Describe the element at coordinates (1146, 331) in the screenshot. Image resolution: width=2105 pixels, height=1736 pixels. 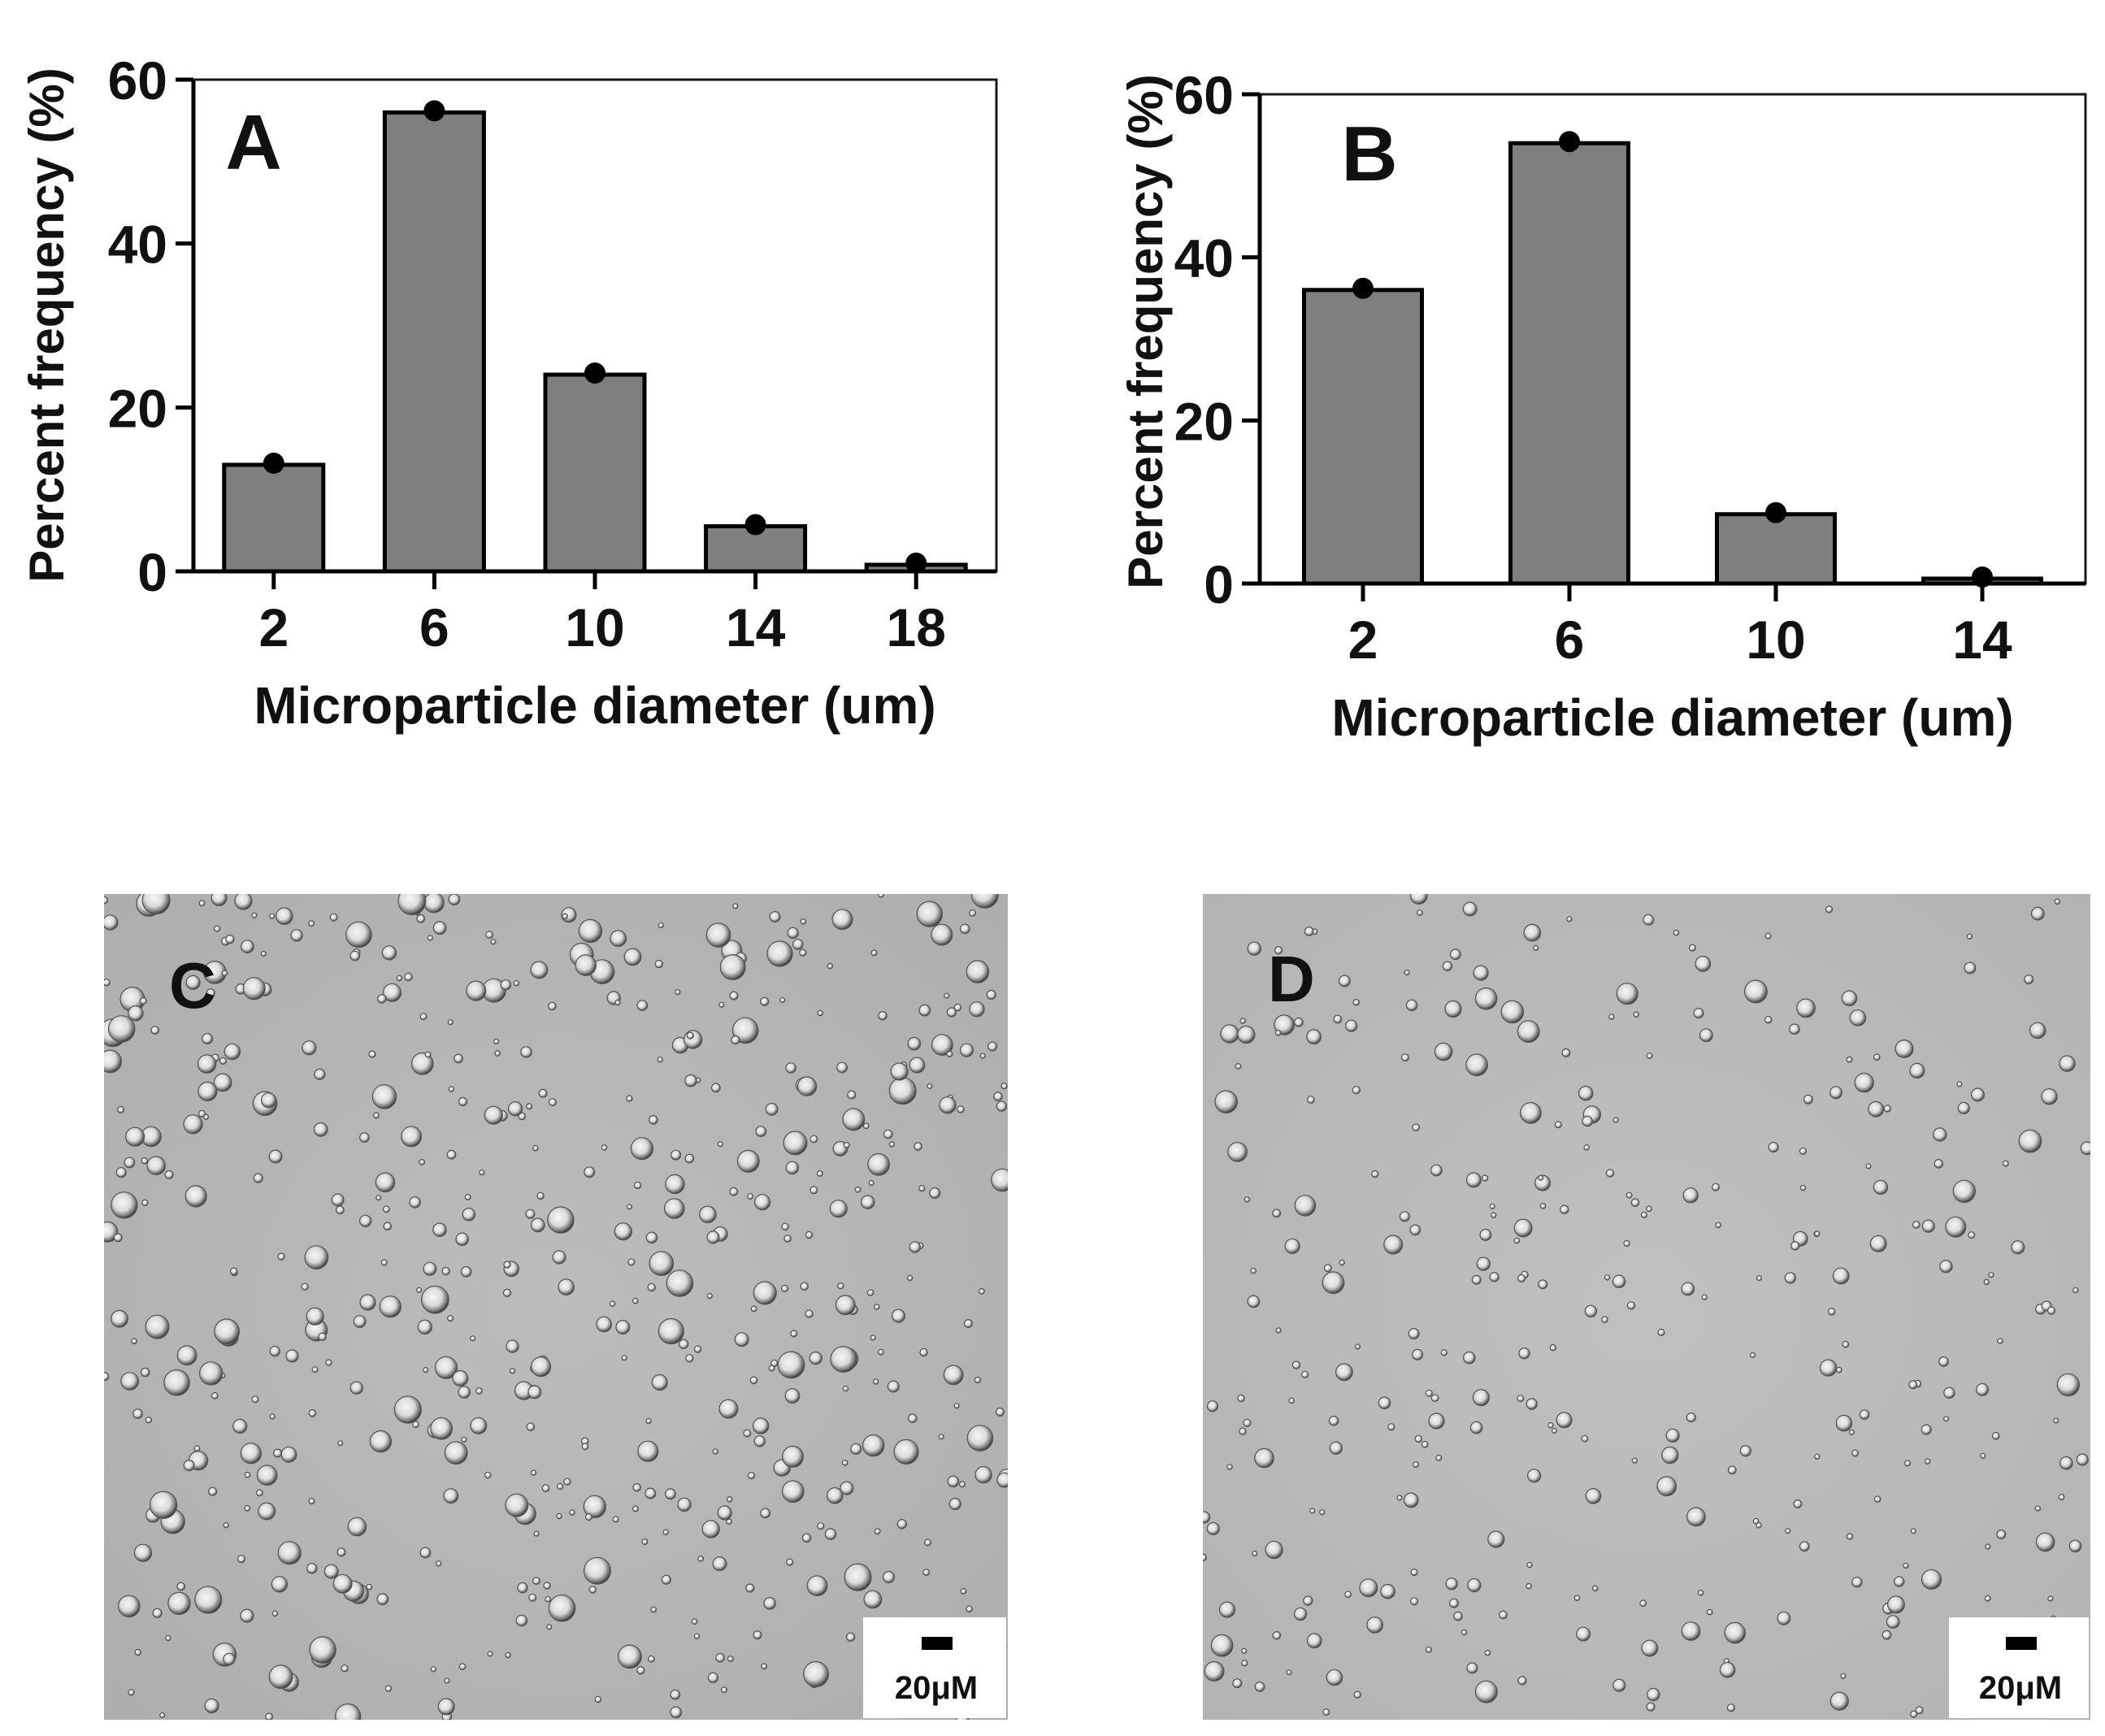
I see `y-axis-title-b: Percent frequency (%)` at that location.